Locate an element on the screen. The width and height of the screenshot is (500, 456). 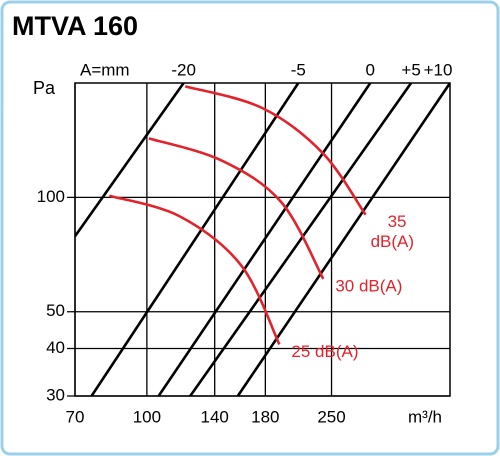
chart-title: MTVA 160 is located at coordinates (75, 26).